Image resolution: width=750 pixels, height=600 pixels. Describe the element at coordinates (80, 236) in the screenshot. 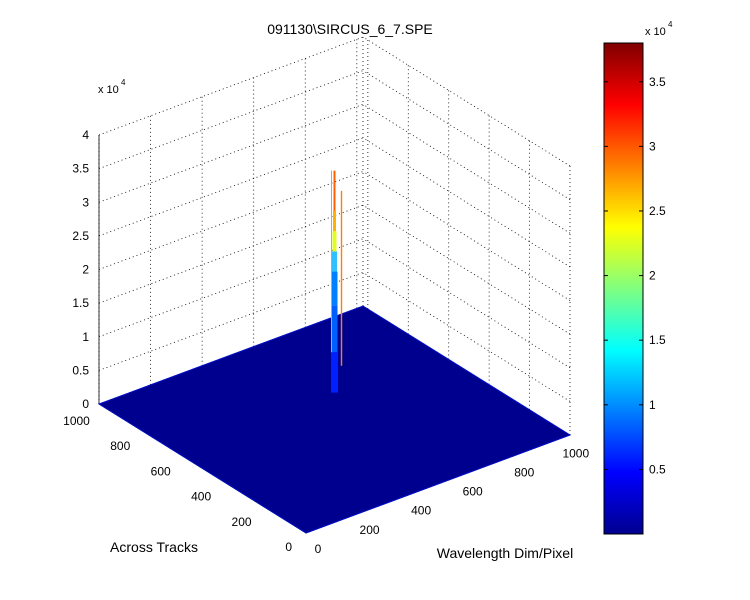

I see `z-tick-label: 2.5` at that location.